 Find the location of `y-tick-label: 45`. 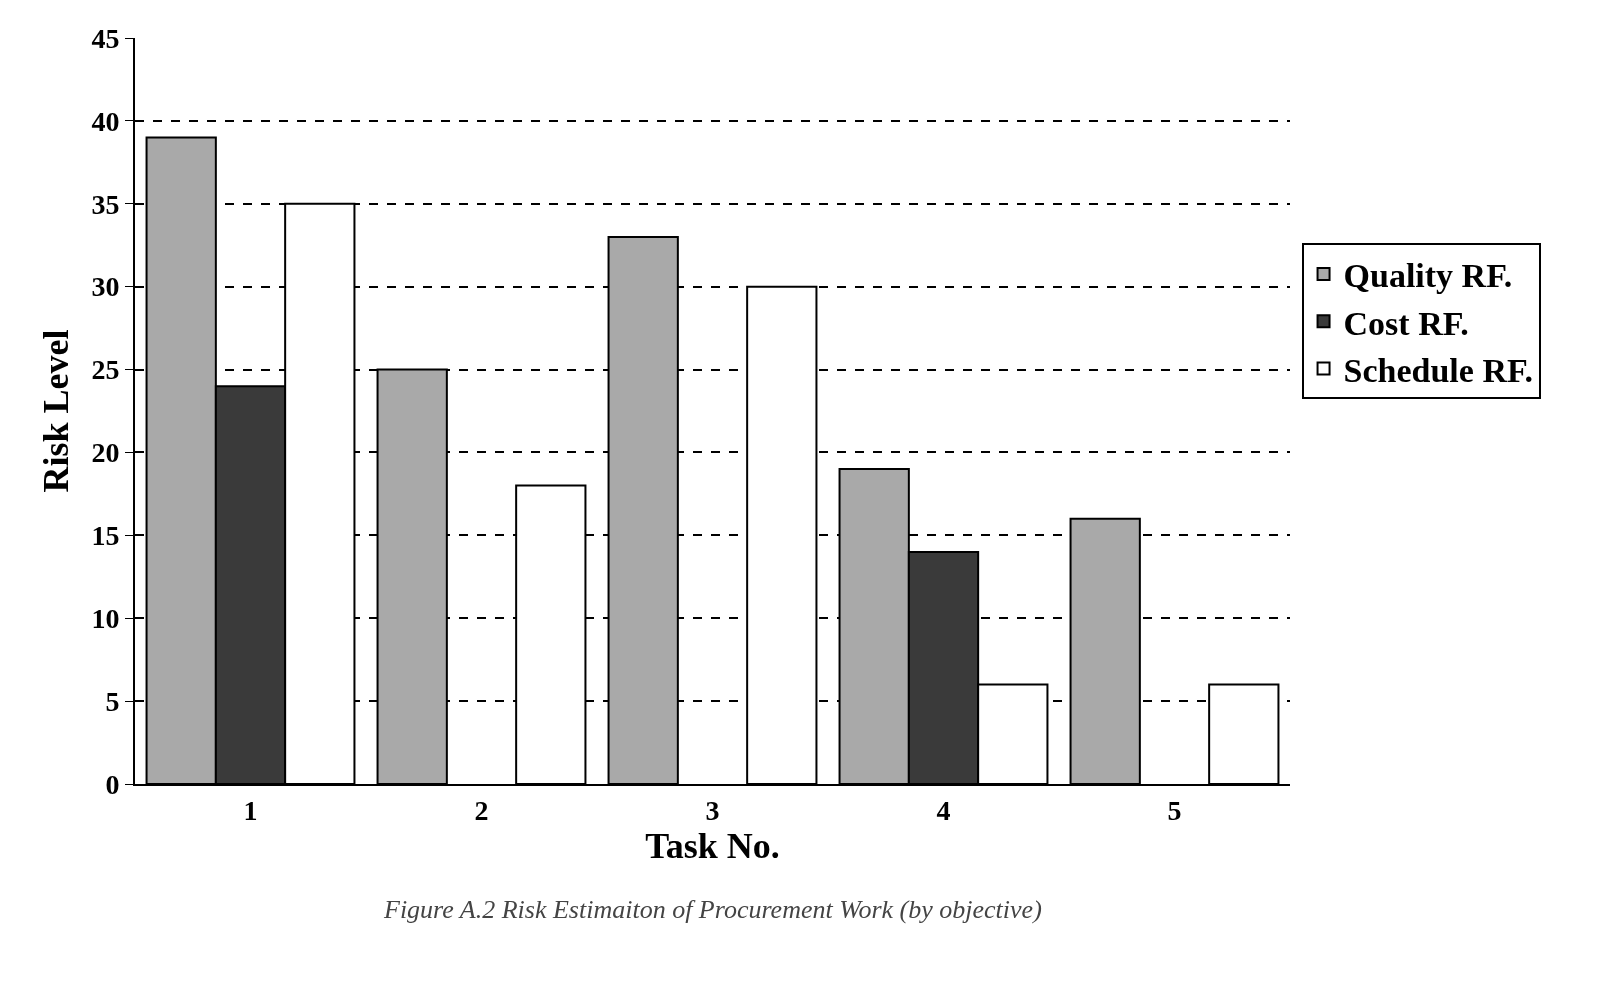

y-tick-label: 45 is located at coordinates (105, 38).